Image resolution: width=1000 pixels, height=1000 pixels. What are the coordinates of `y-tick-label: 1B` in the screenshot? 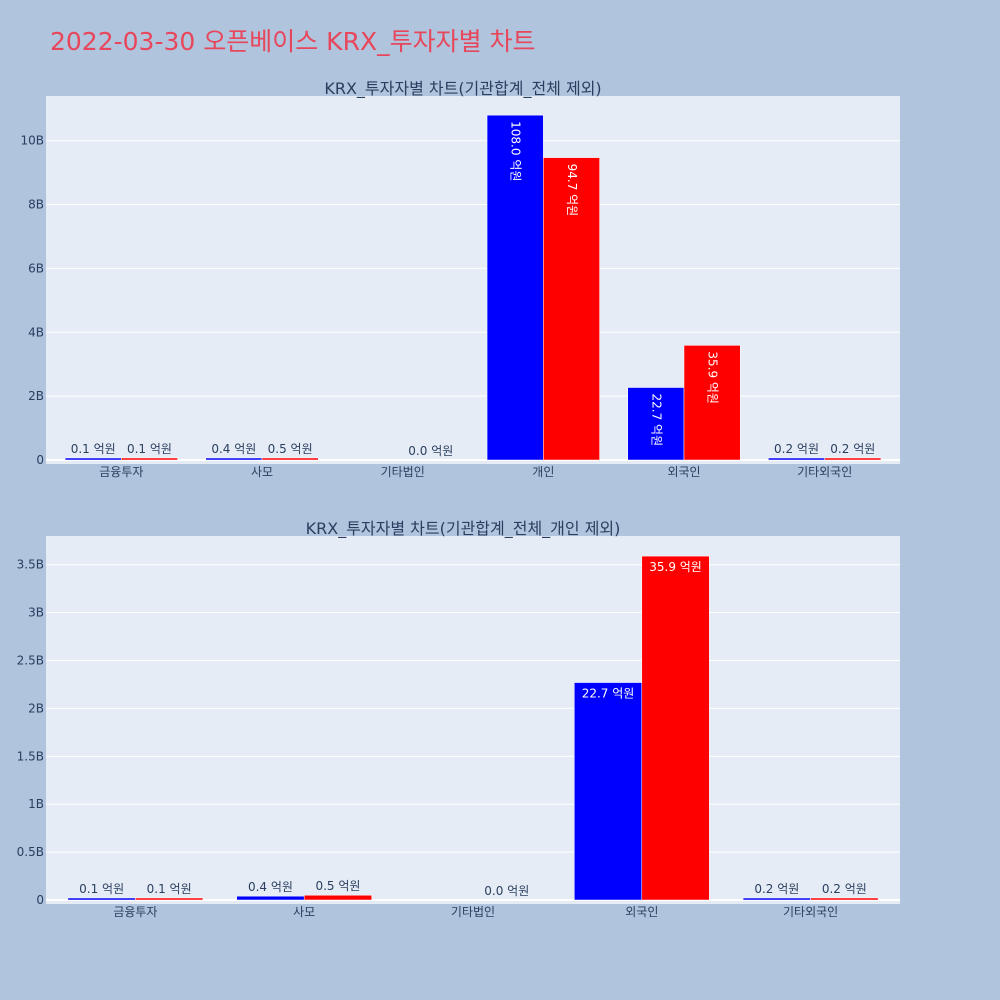 It's located at (36, 804).